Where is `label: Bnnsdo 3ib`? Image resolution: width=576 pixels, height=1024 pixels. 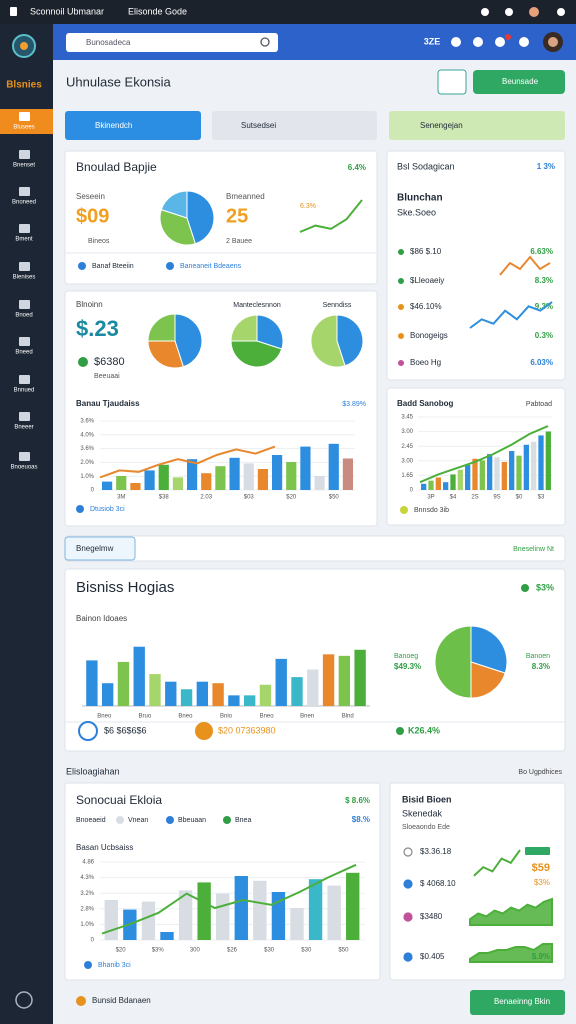 label: Bnnsdo 3ib is located at coordinates (431, 510).